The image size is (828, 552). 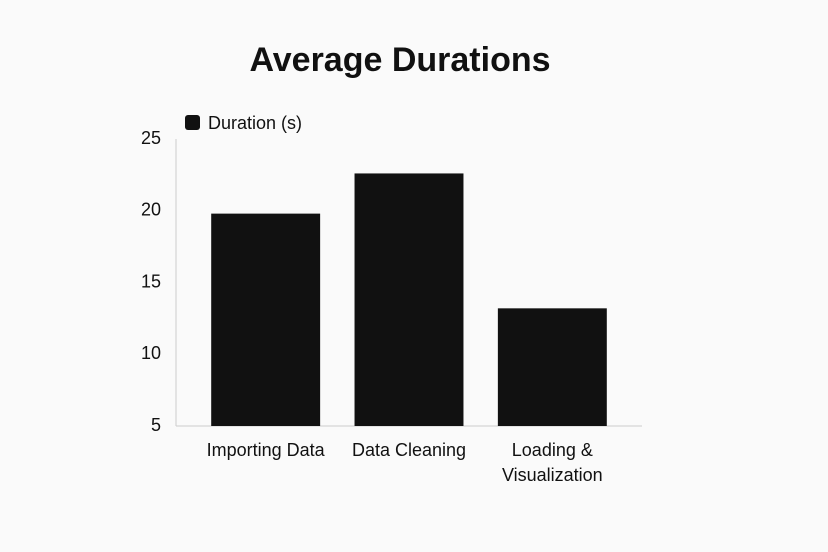 What do you see at coordinates (151, 353) in the screenshot?
I see `y-tick-label: 10` at bounding box center [151, 353].